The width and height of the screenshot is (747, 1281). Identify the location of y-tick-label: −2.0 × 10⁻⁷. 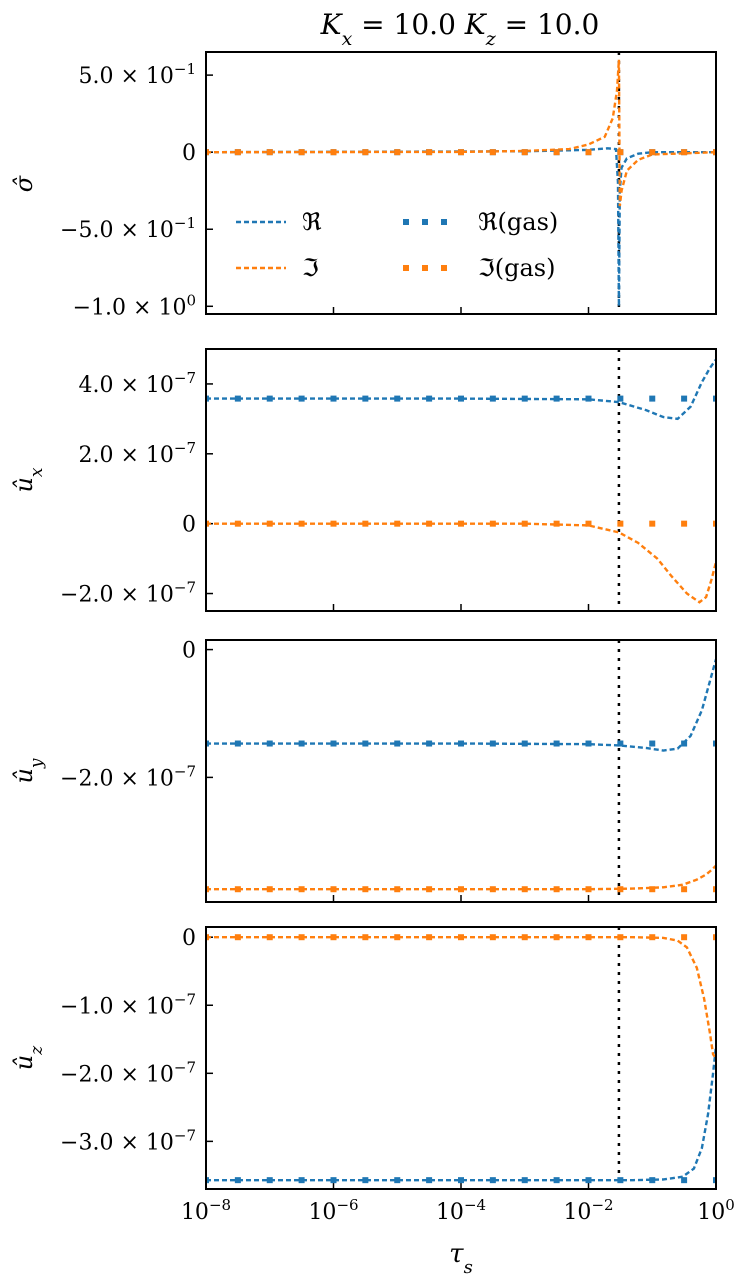
(128, 1072).